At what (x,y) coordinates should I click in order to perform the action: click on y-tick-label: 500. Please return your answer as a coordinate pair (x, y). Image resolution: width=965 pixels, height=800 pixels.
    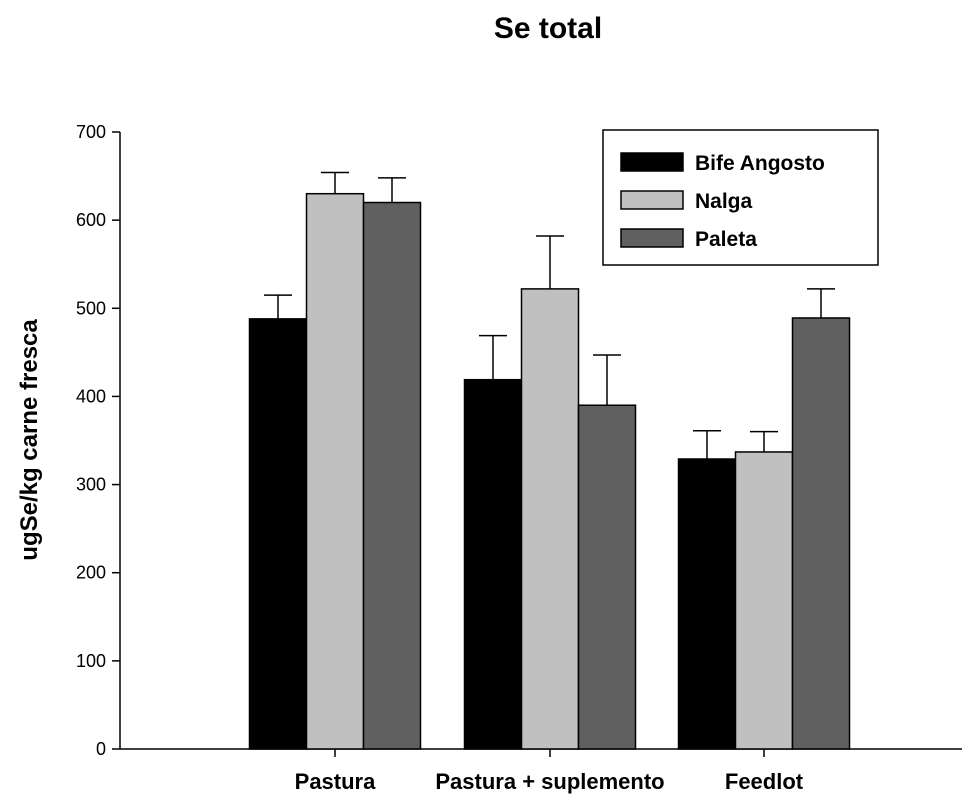
    Looking at the image, I should click on (91, 308).